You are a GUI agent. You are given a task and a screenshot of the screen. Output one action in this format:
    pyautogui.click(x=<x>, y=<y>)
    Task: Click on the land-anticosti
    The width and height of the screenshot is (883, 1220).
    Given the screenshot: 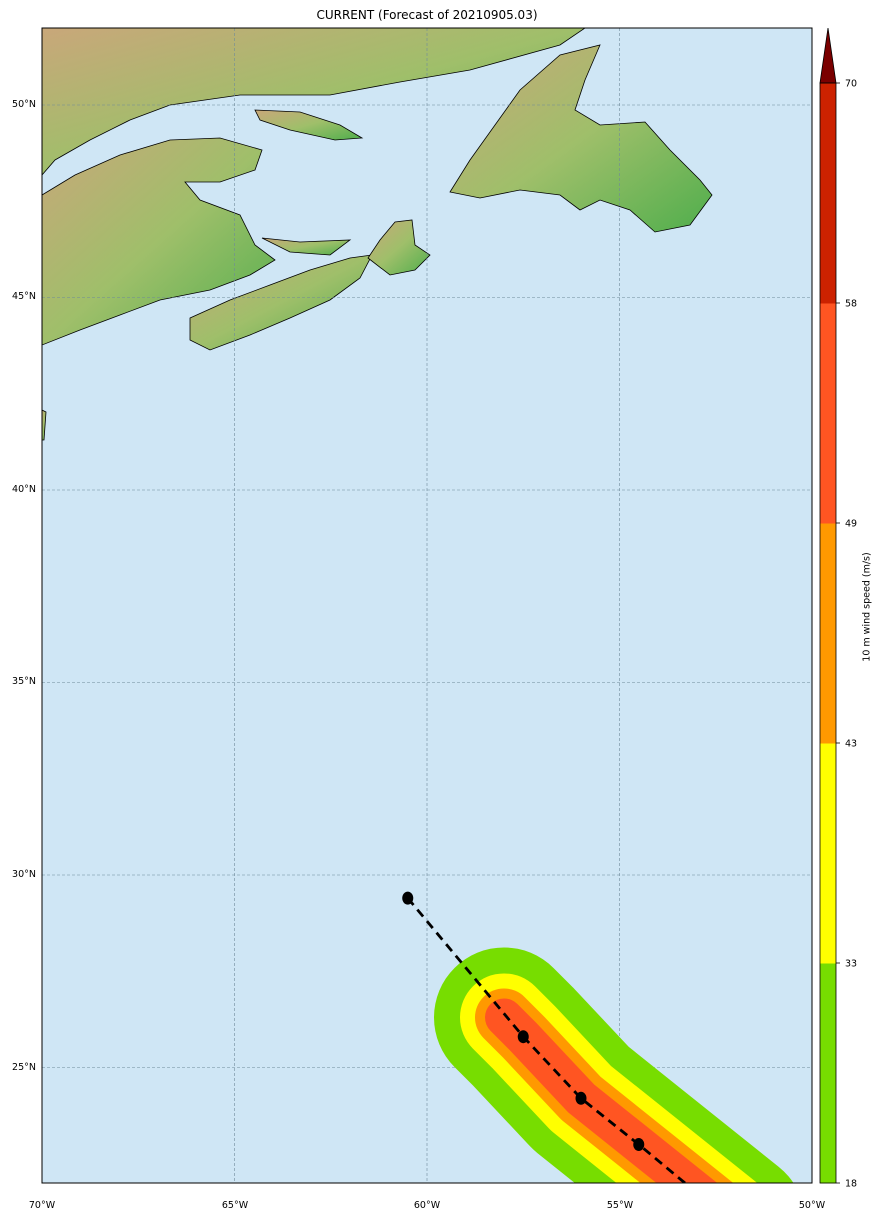 What is the action you would take?
    pyautogui.click(x=309, y=125)
    